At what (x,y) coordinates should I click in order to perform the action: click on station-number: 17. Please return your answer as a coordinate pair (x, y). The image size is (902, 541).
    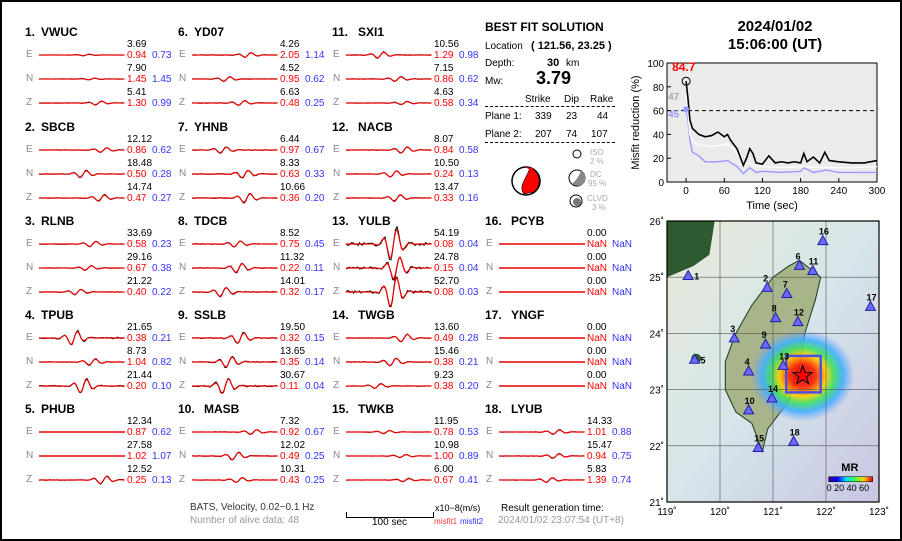
    Looking at the image, I should click on (872, 297).